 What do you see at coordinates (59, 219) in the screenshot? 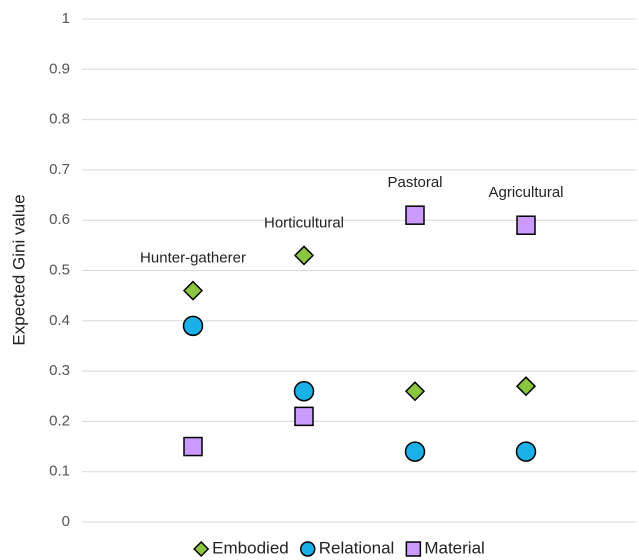
I see `y-tick-label: 0.6` at bounding box center [59, 219].